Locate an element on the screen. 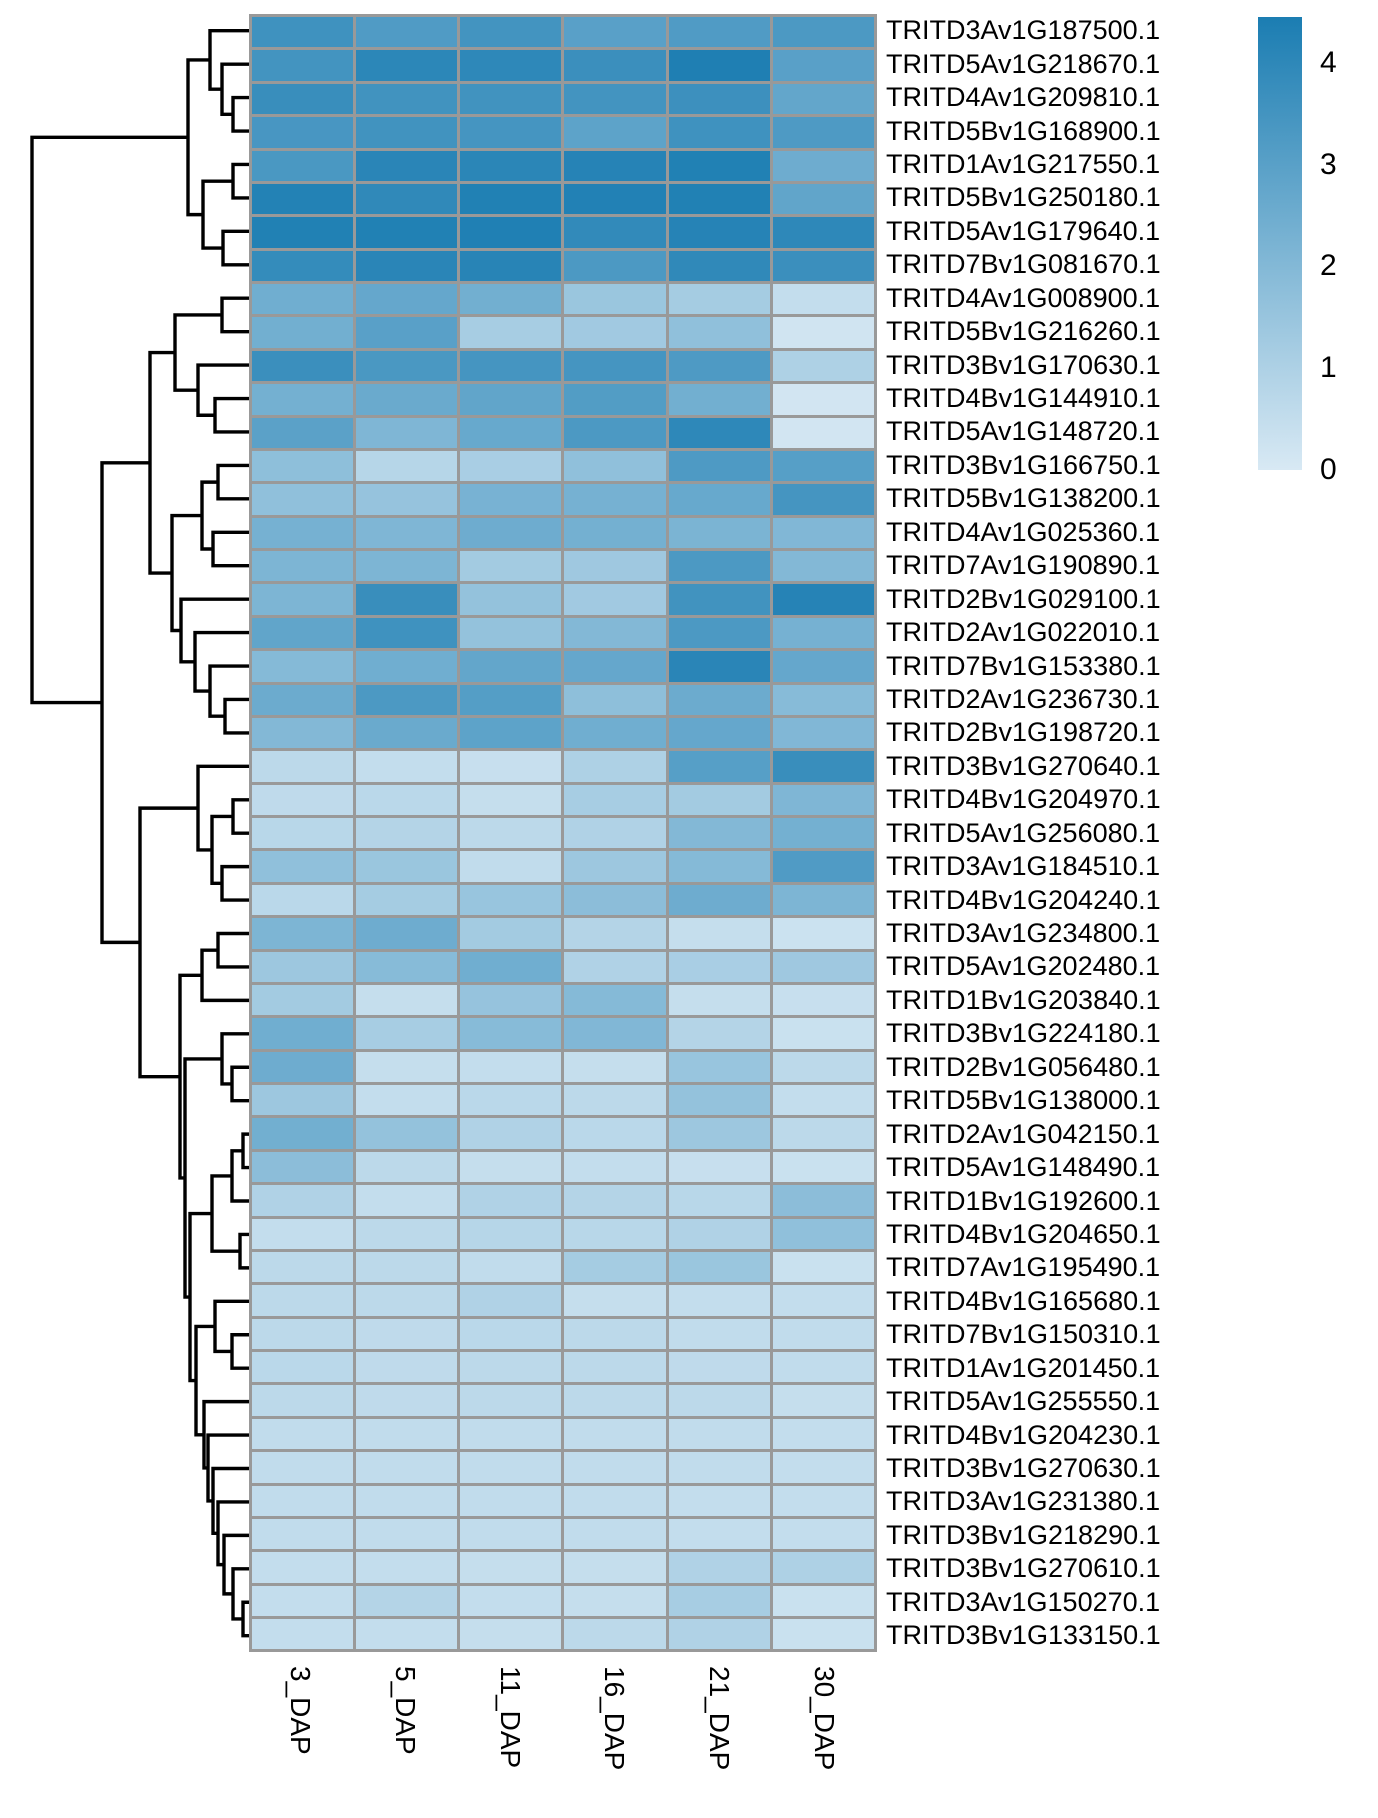  gene-label: TRITD4Bv1G204240.1 is located at coordinates (1023, 899).